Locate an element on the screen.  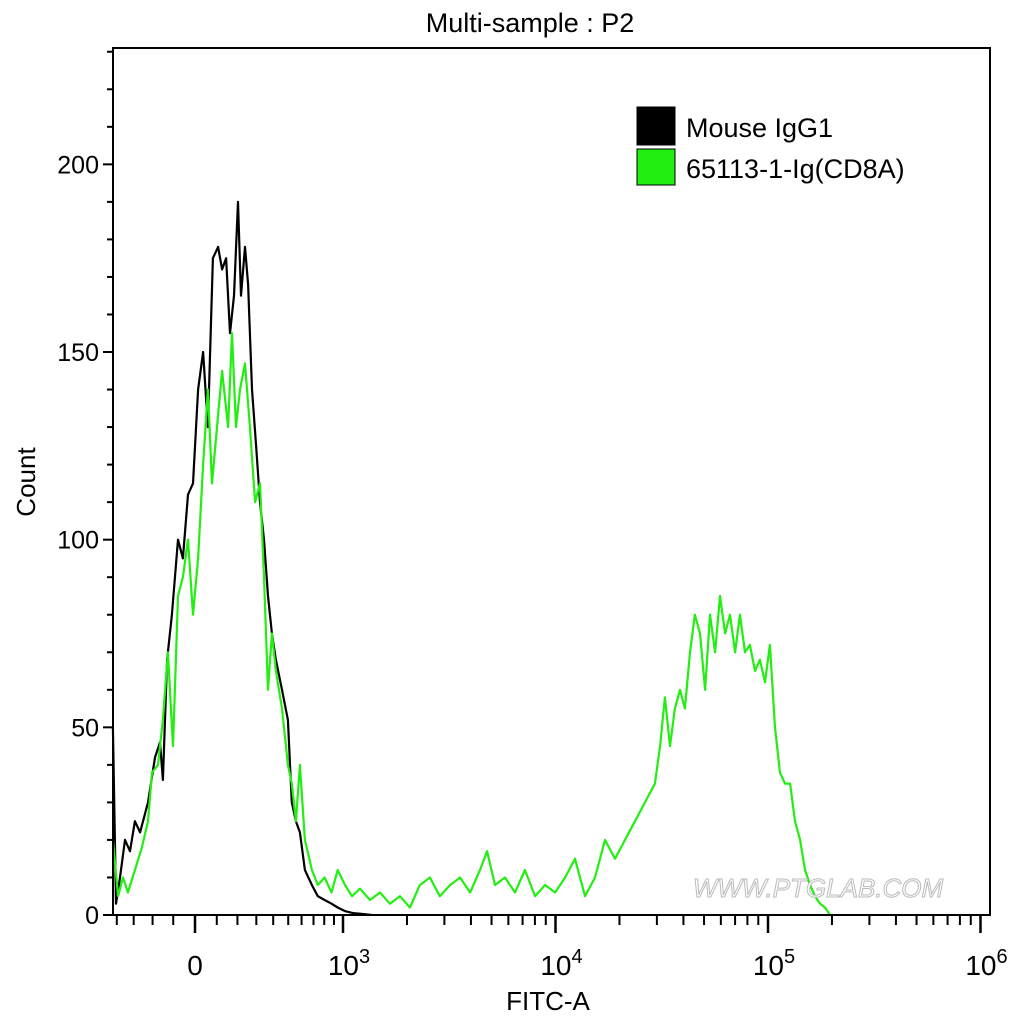
legend-swatch-cd8a is located at coordinates (656, 167).